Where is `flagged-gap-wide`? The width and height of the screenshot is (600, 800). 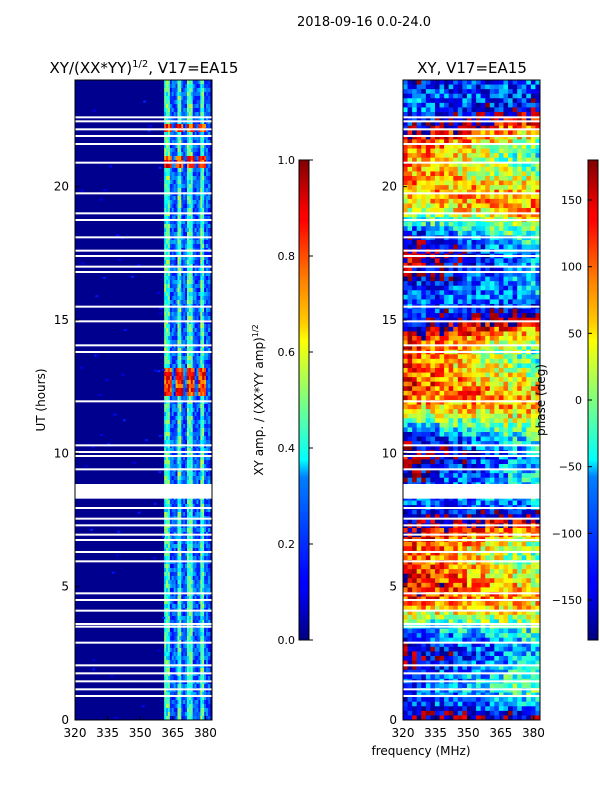 flagged-gap-wide is located at coordinates (143, 491).